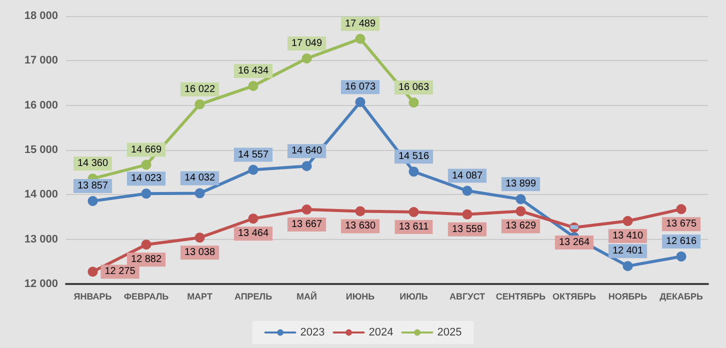 The width and height of the screenshot is (726, 348). I want to click on data-label: 12 401, so click(628, 251).